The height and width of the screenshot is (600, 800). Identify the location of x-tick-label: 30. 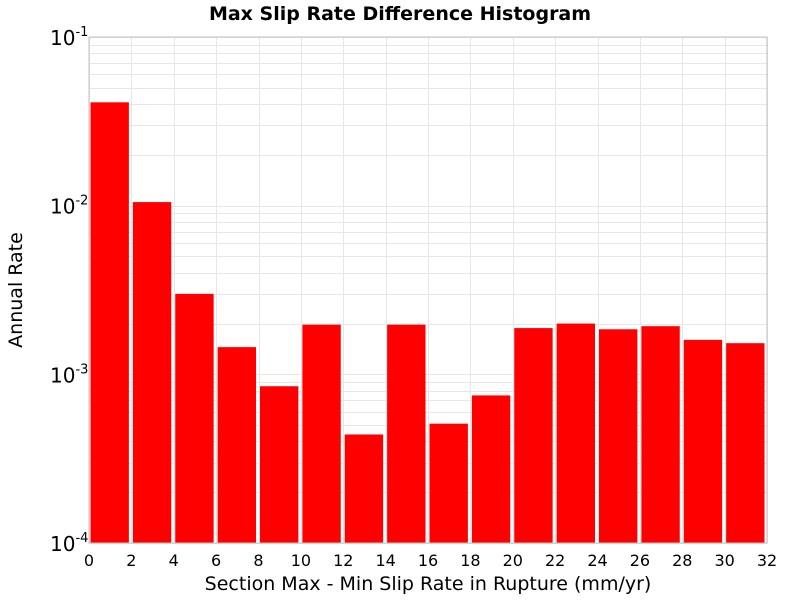
(724, 560).